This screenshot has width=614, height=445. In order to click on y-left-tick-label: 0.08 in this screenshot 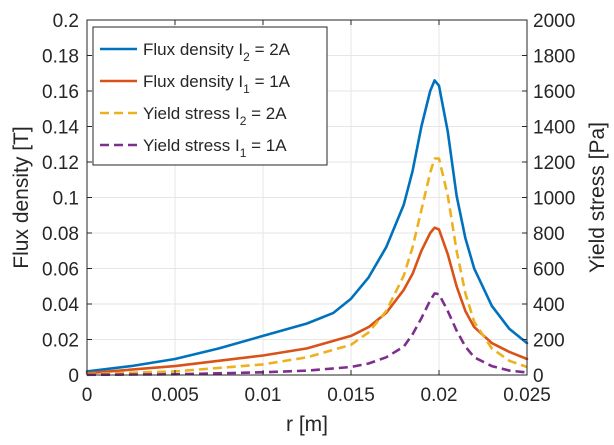, I will do `click(60, 234)`.